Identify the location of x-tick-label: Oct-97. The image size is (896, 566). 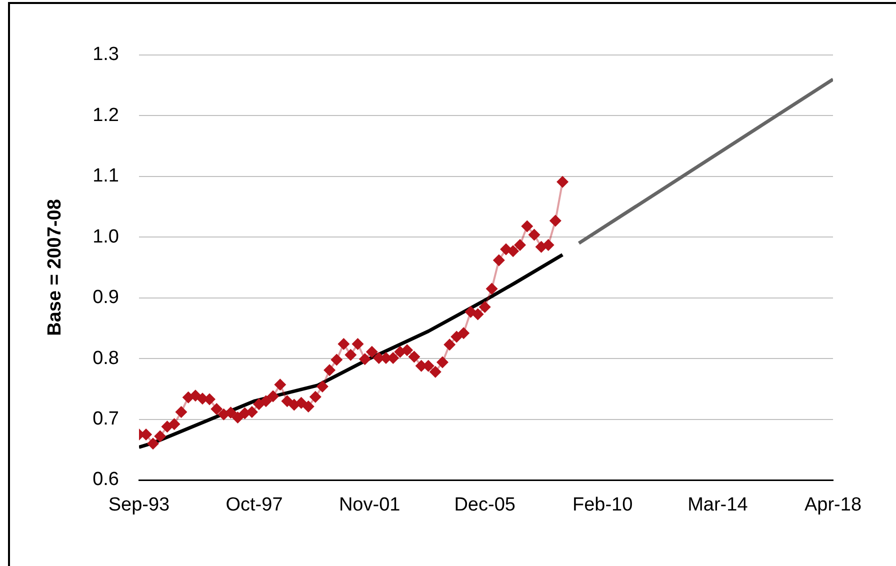
(254, 505).